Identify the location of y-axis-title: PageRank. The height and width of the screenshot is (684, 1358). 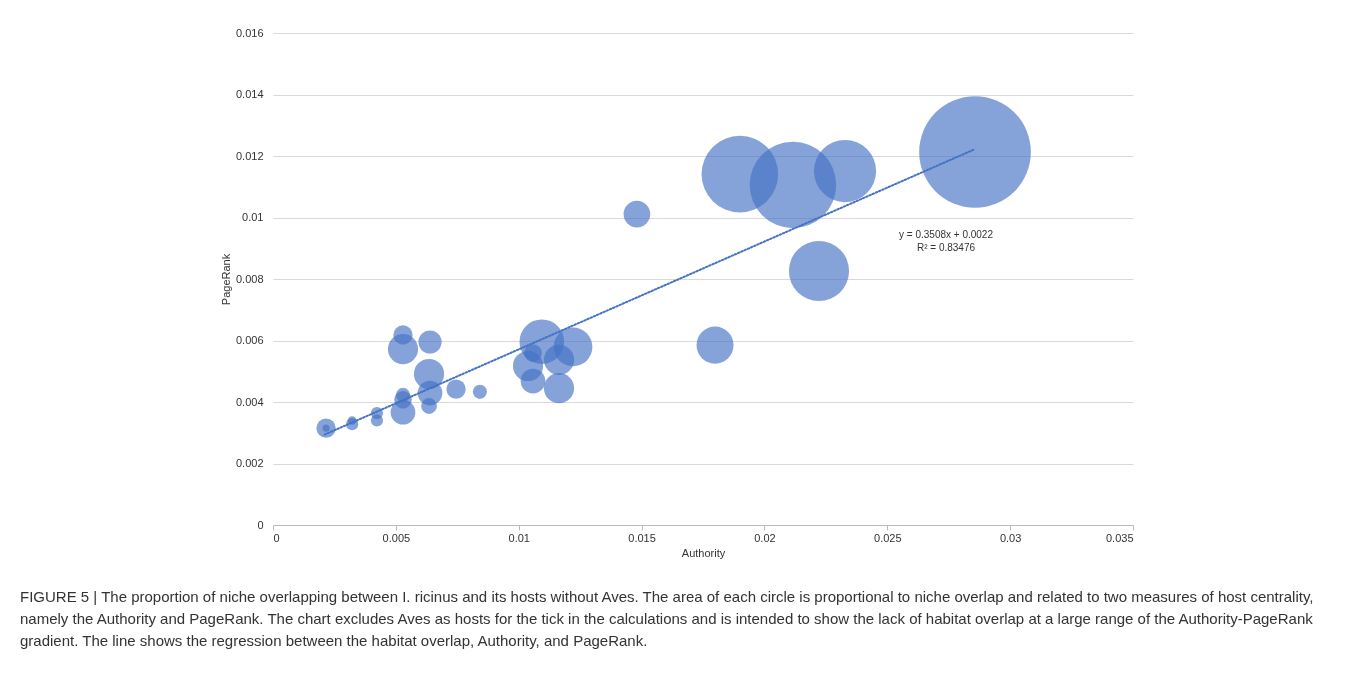
(225, 279).